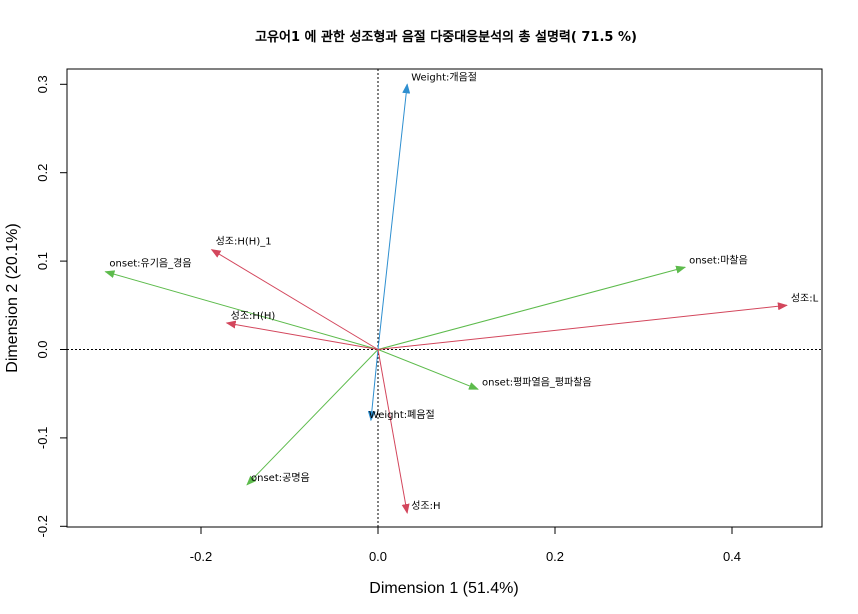  I want to click on chart-title: 고유어1 에 관한 성조형과 음절 다중대응분석의 총 설명력( 71.5 %), so click(446, 37).